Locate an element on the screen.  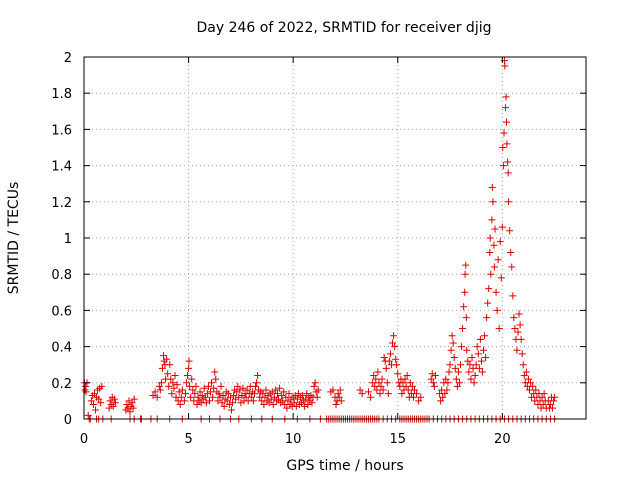
x-tick-label: 10 is located at coordinates (293, 439).